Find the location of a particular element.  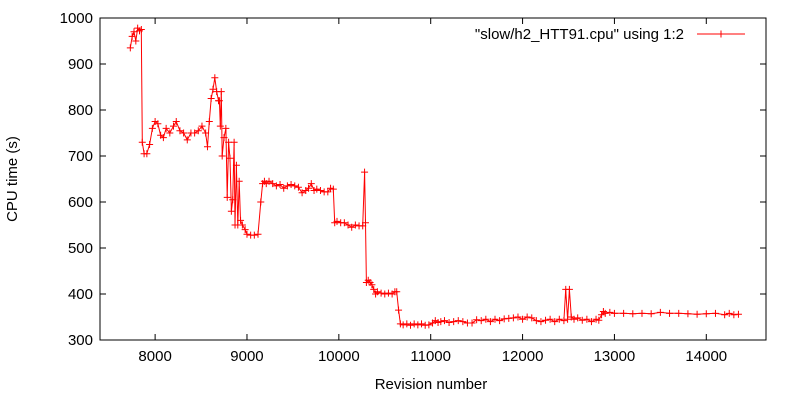

y-tick-label: 300 is located at coordinates (80, 340).